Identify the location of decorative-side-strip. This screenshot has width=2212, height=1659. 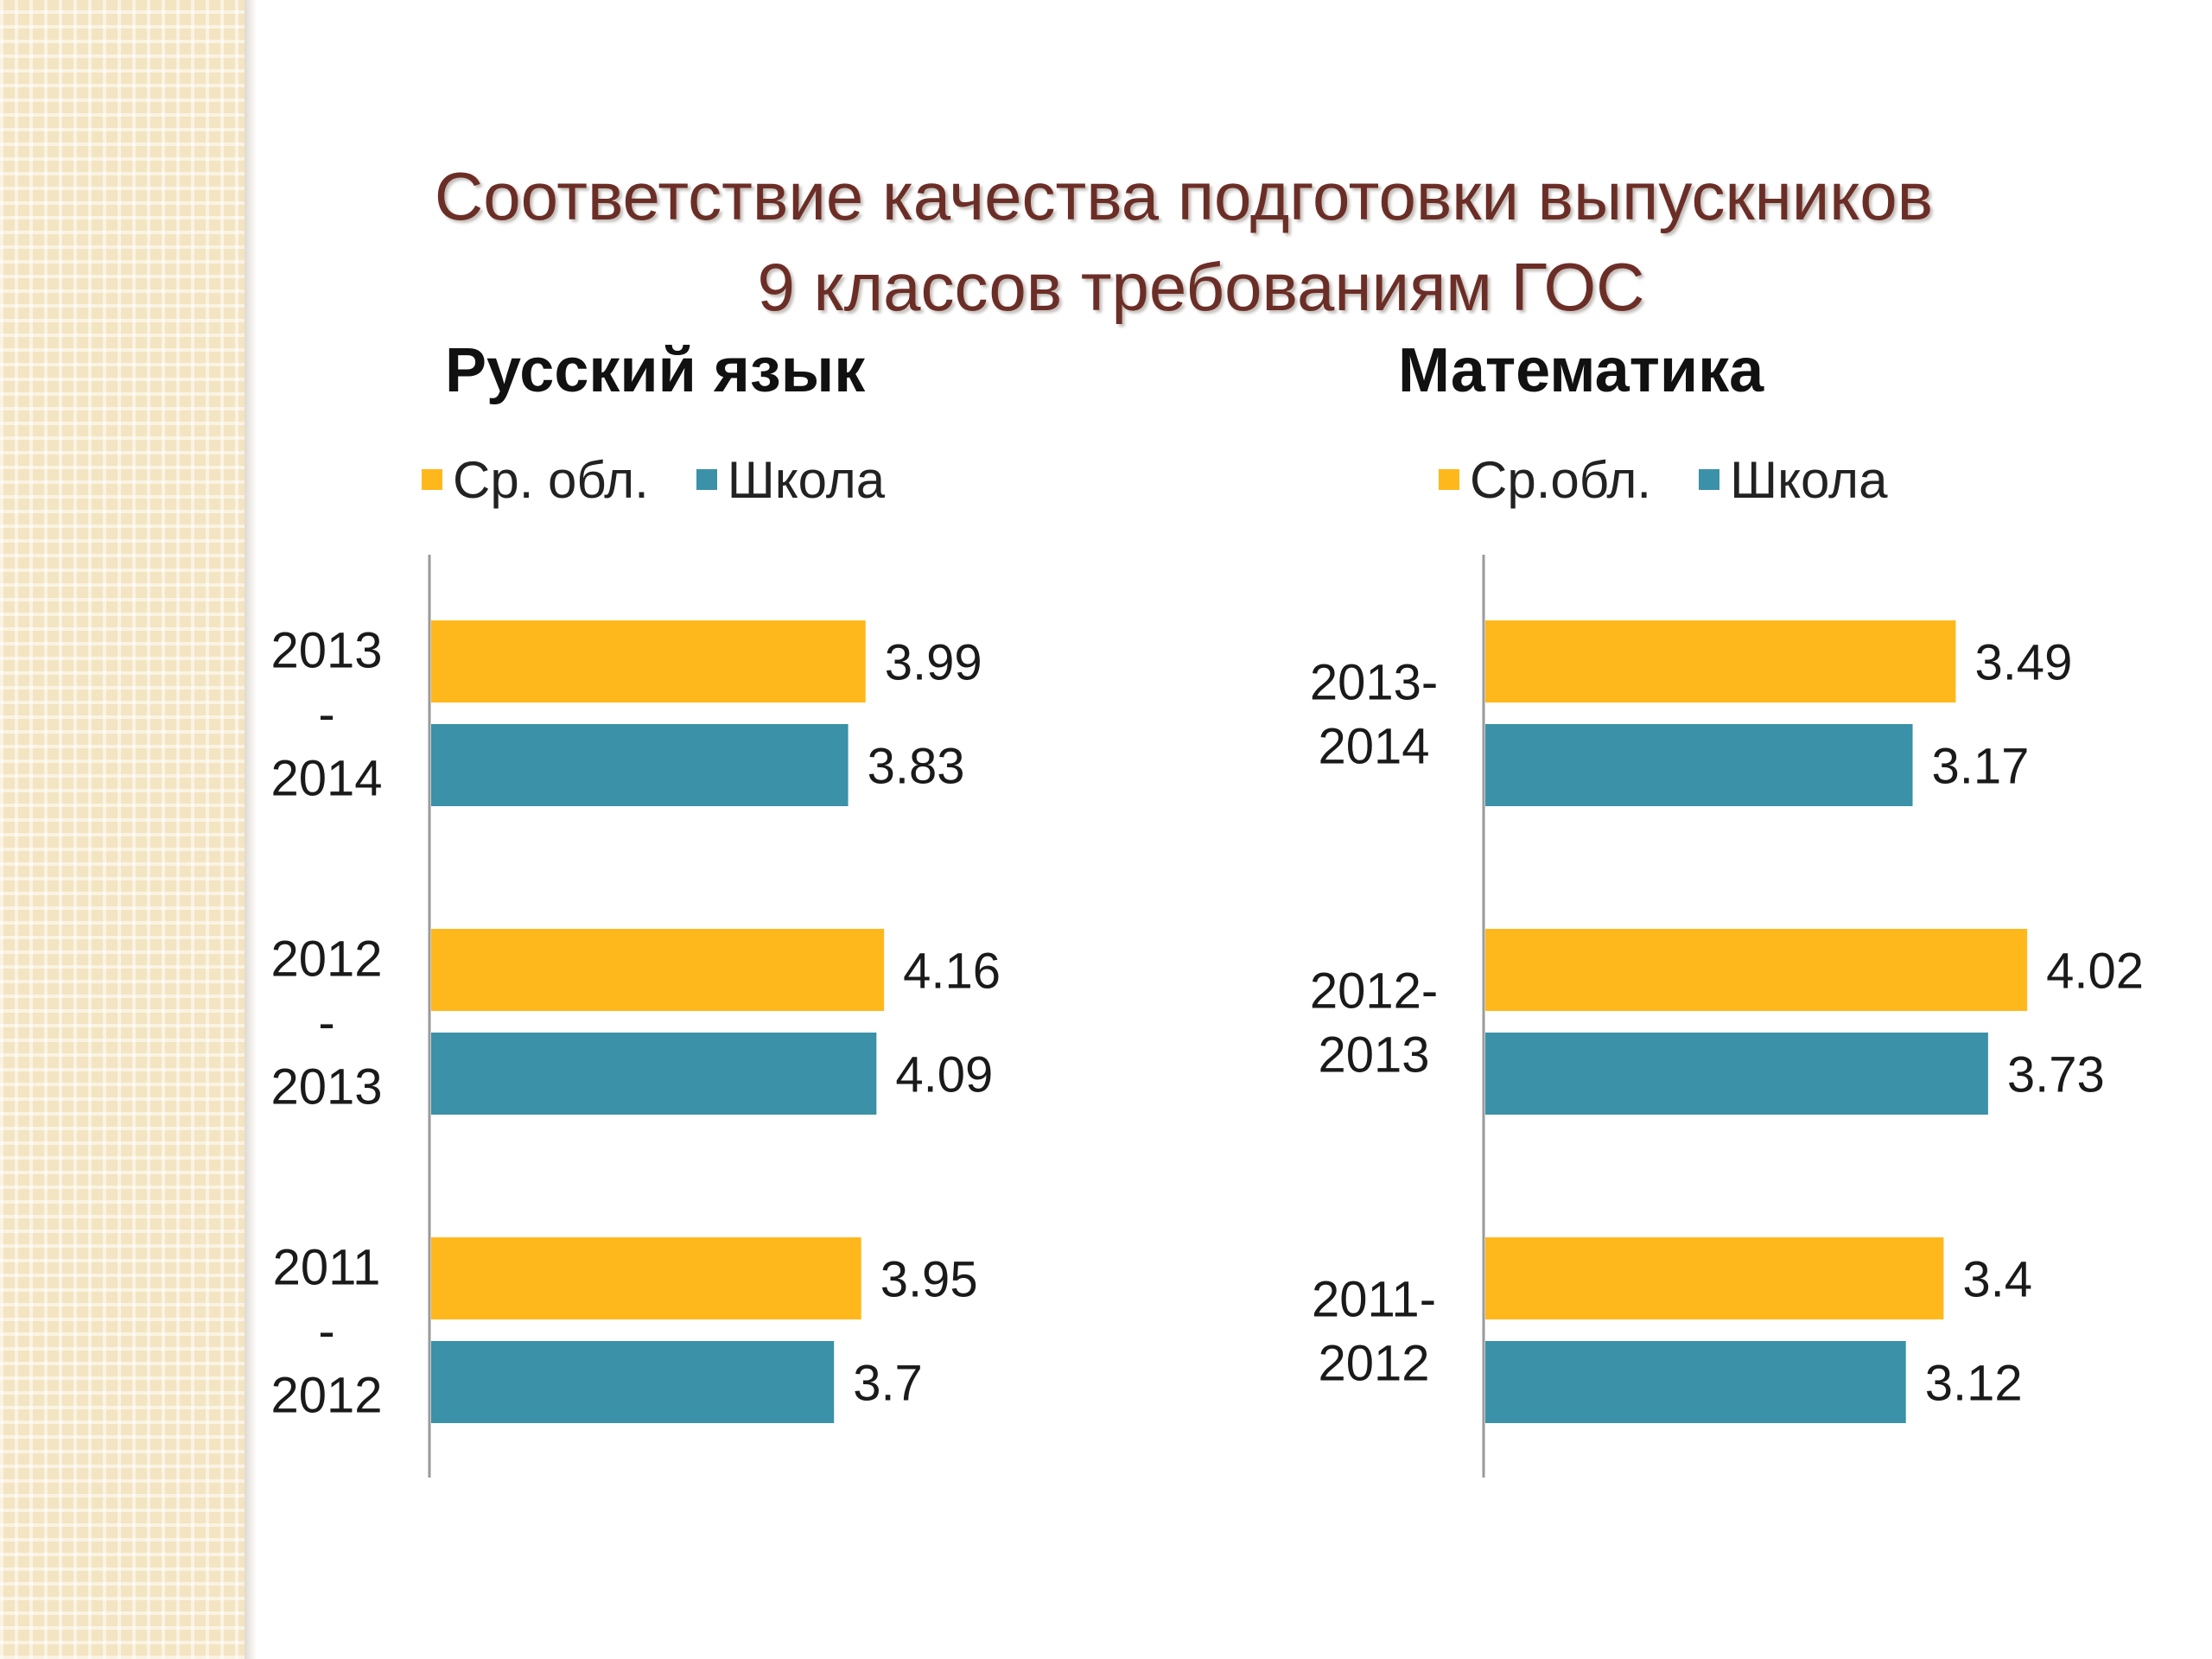
(123, 829).